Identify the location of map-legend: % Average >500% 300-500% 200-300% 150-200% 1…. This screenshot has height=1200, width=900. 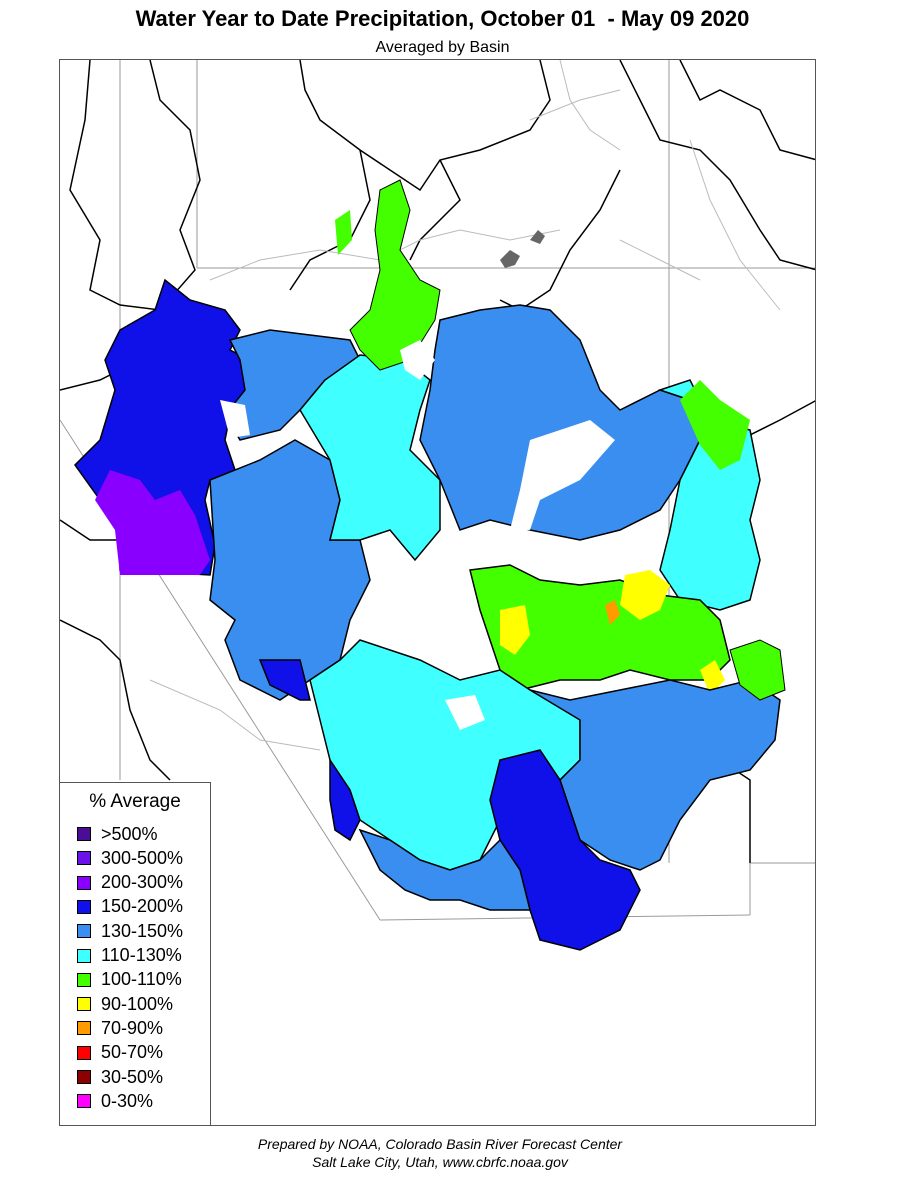
(135, 954).